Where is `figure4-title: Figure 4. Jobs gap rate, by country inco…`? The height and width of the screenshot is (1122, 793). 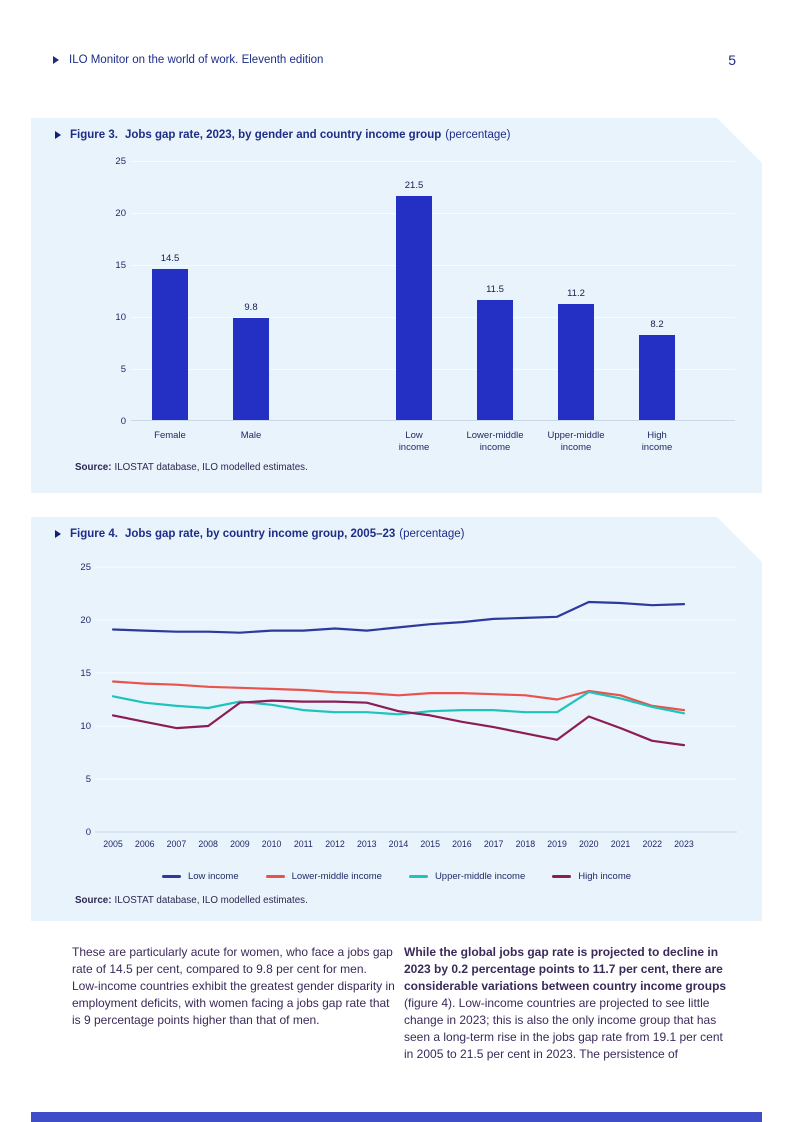
figure4-title: Figure 4. Jobs gap rate, by country inco… is located at coordinates (260, 534).